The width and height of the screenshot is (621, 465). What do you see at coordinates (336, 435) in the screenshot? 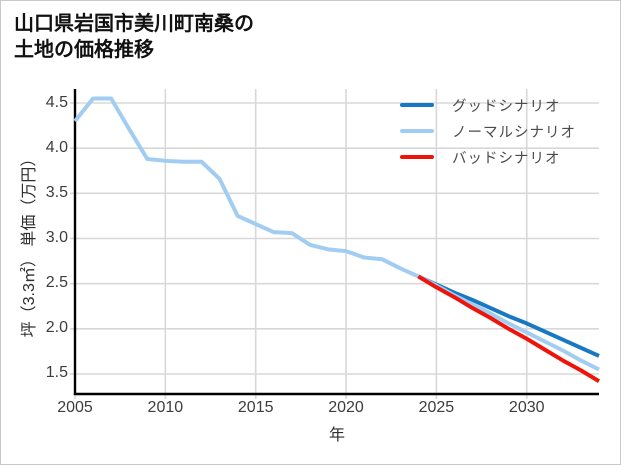
I see `x-axis-label: 年` at bounding box center [336, 435].